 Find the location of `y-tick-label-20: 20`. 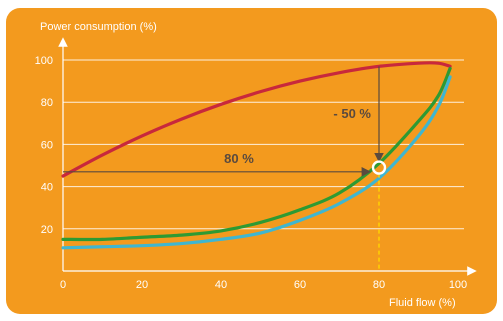

y-tick-label-20: 20 is located at coordinates (47, 230).